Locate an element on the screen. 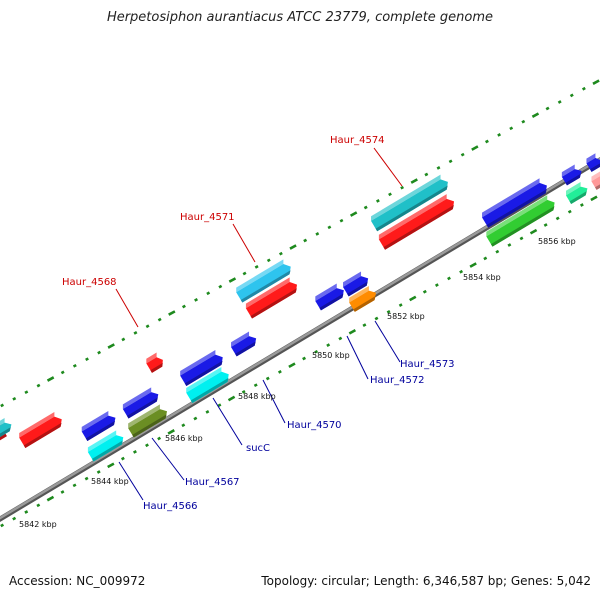  kbp-label: 5844 kbp is located at coordinates (110, 481).